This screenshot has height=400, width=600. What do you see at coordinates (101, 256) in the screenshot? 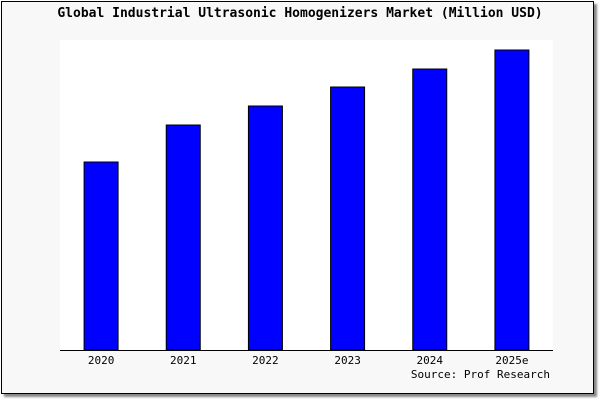
I see `bar-2020` at bounding box center [101, 256].